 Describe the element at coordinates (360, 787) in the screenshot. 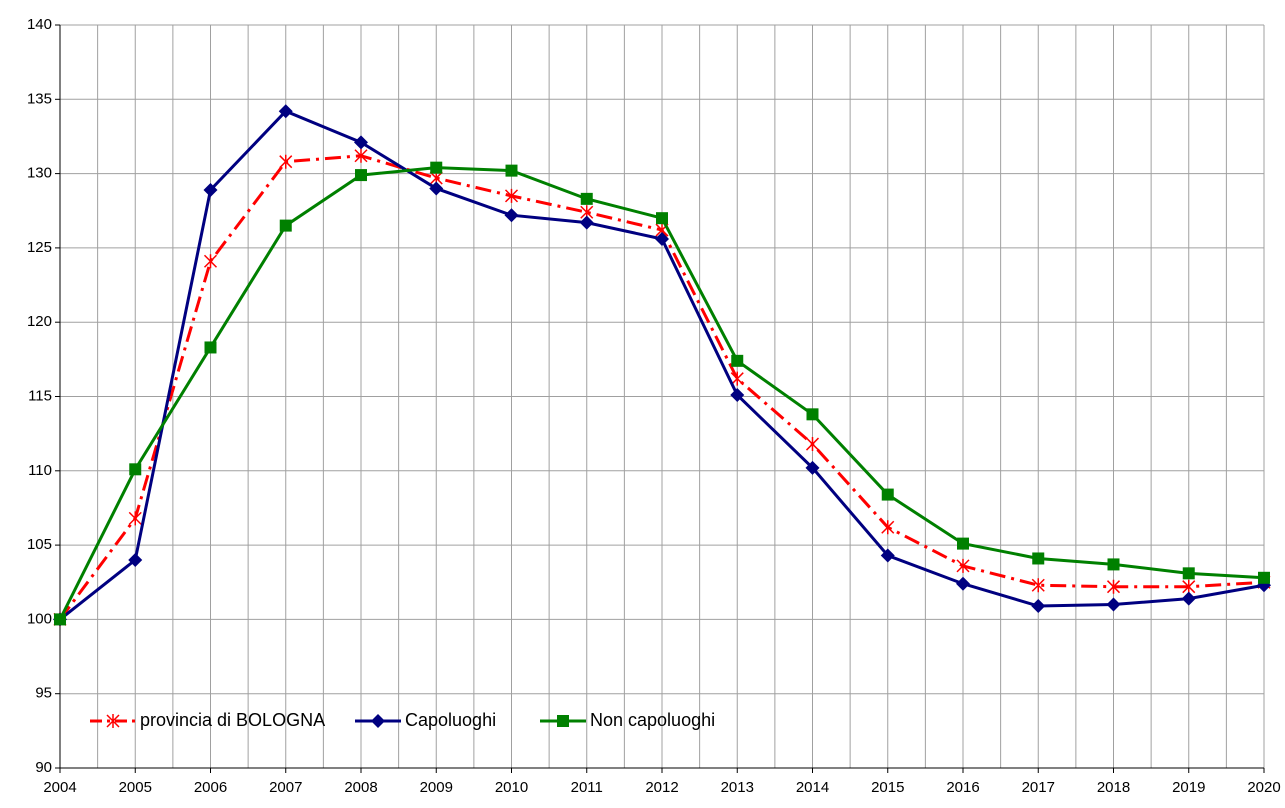

I see `x-tick-label: 2008` at that location.